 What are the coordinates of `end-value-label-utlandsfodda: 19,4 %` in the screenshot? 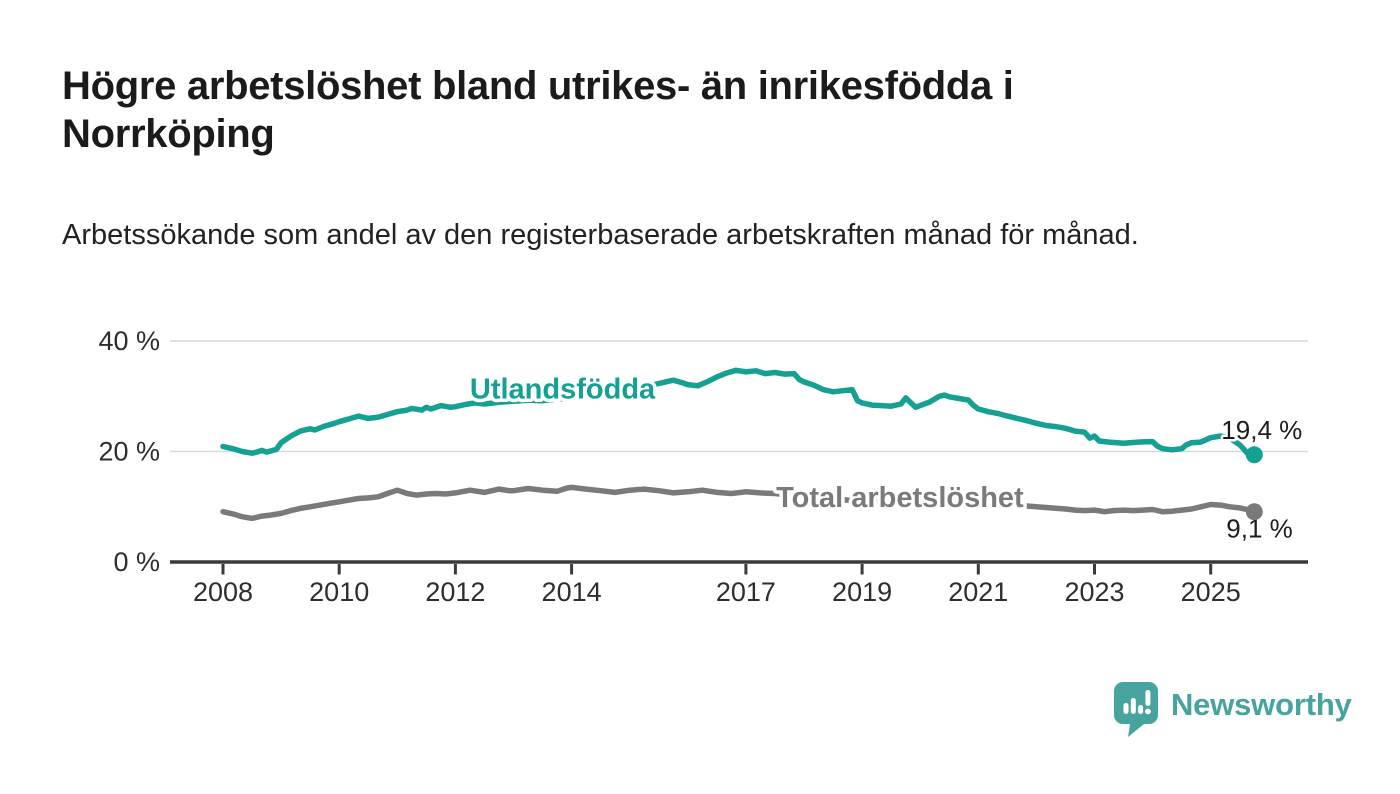 It's located at (1261, 430).